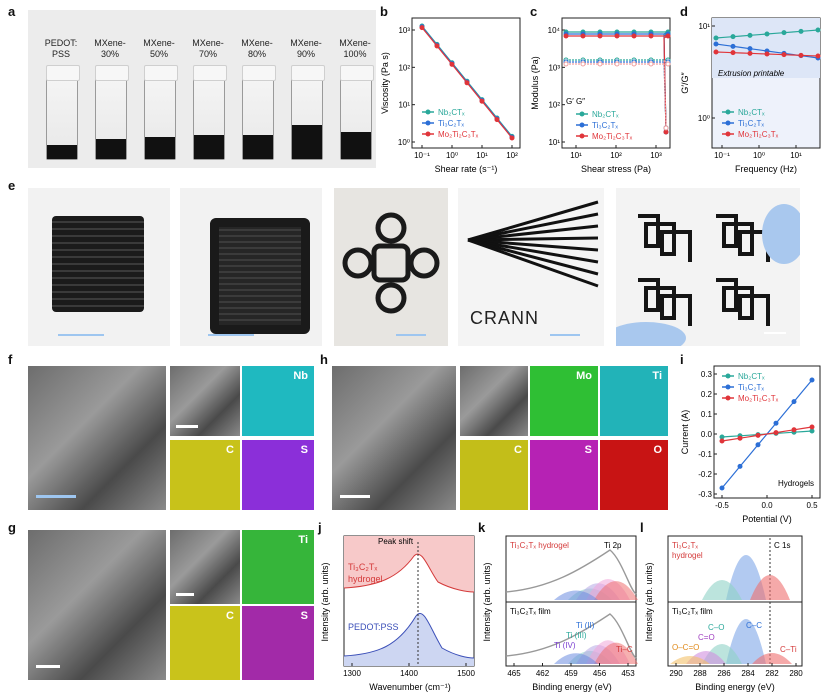 This screenshot has width=831, height=694. Describe the element at coordinates (772, 673) in the screenshot. I see `x-tick-label: 282` at that location.